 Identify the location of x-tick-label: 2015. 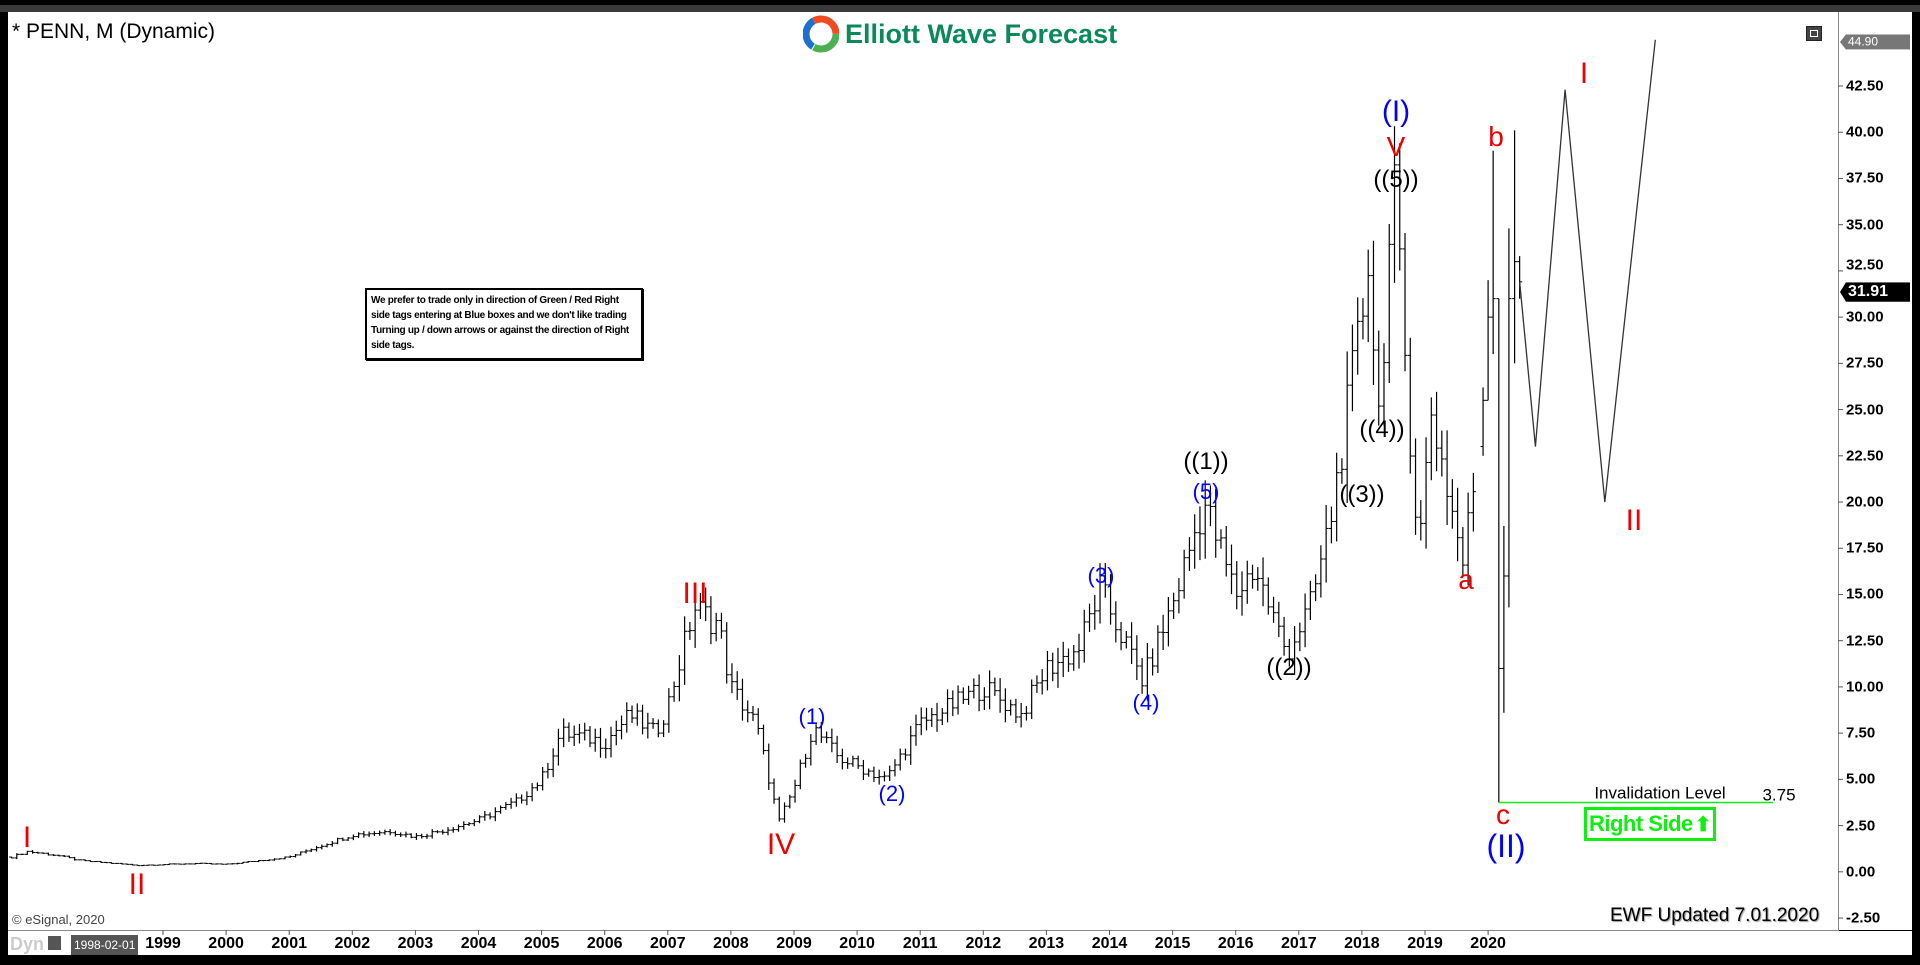
(1172, 943).